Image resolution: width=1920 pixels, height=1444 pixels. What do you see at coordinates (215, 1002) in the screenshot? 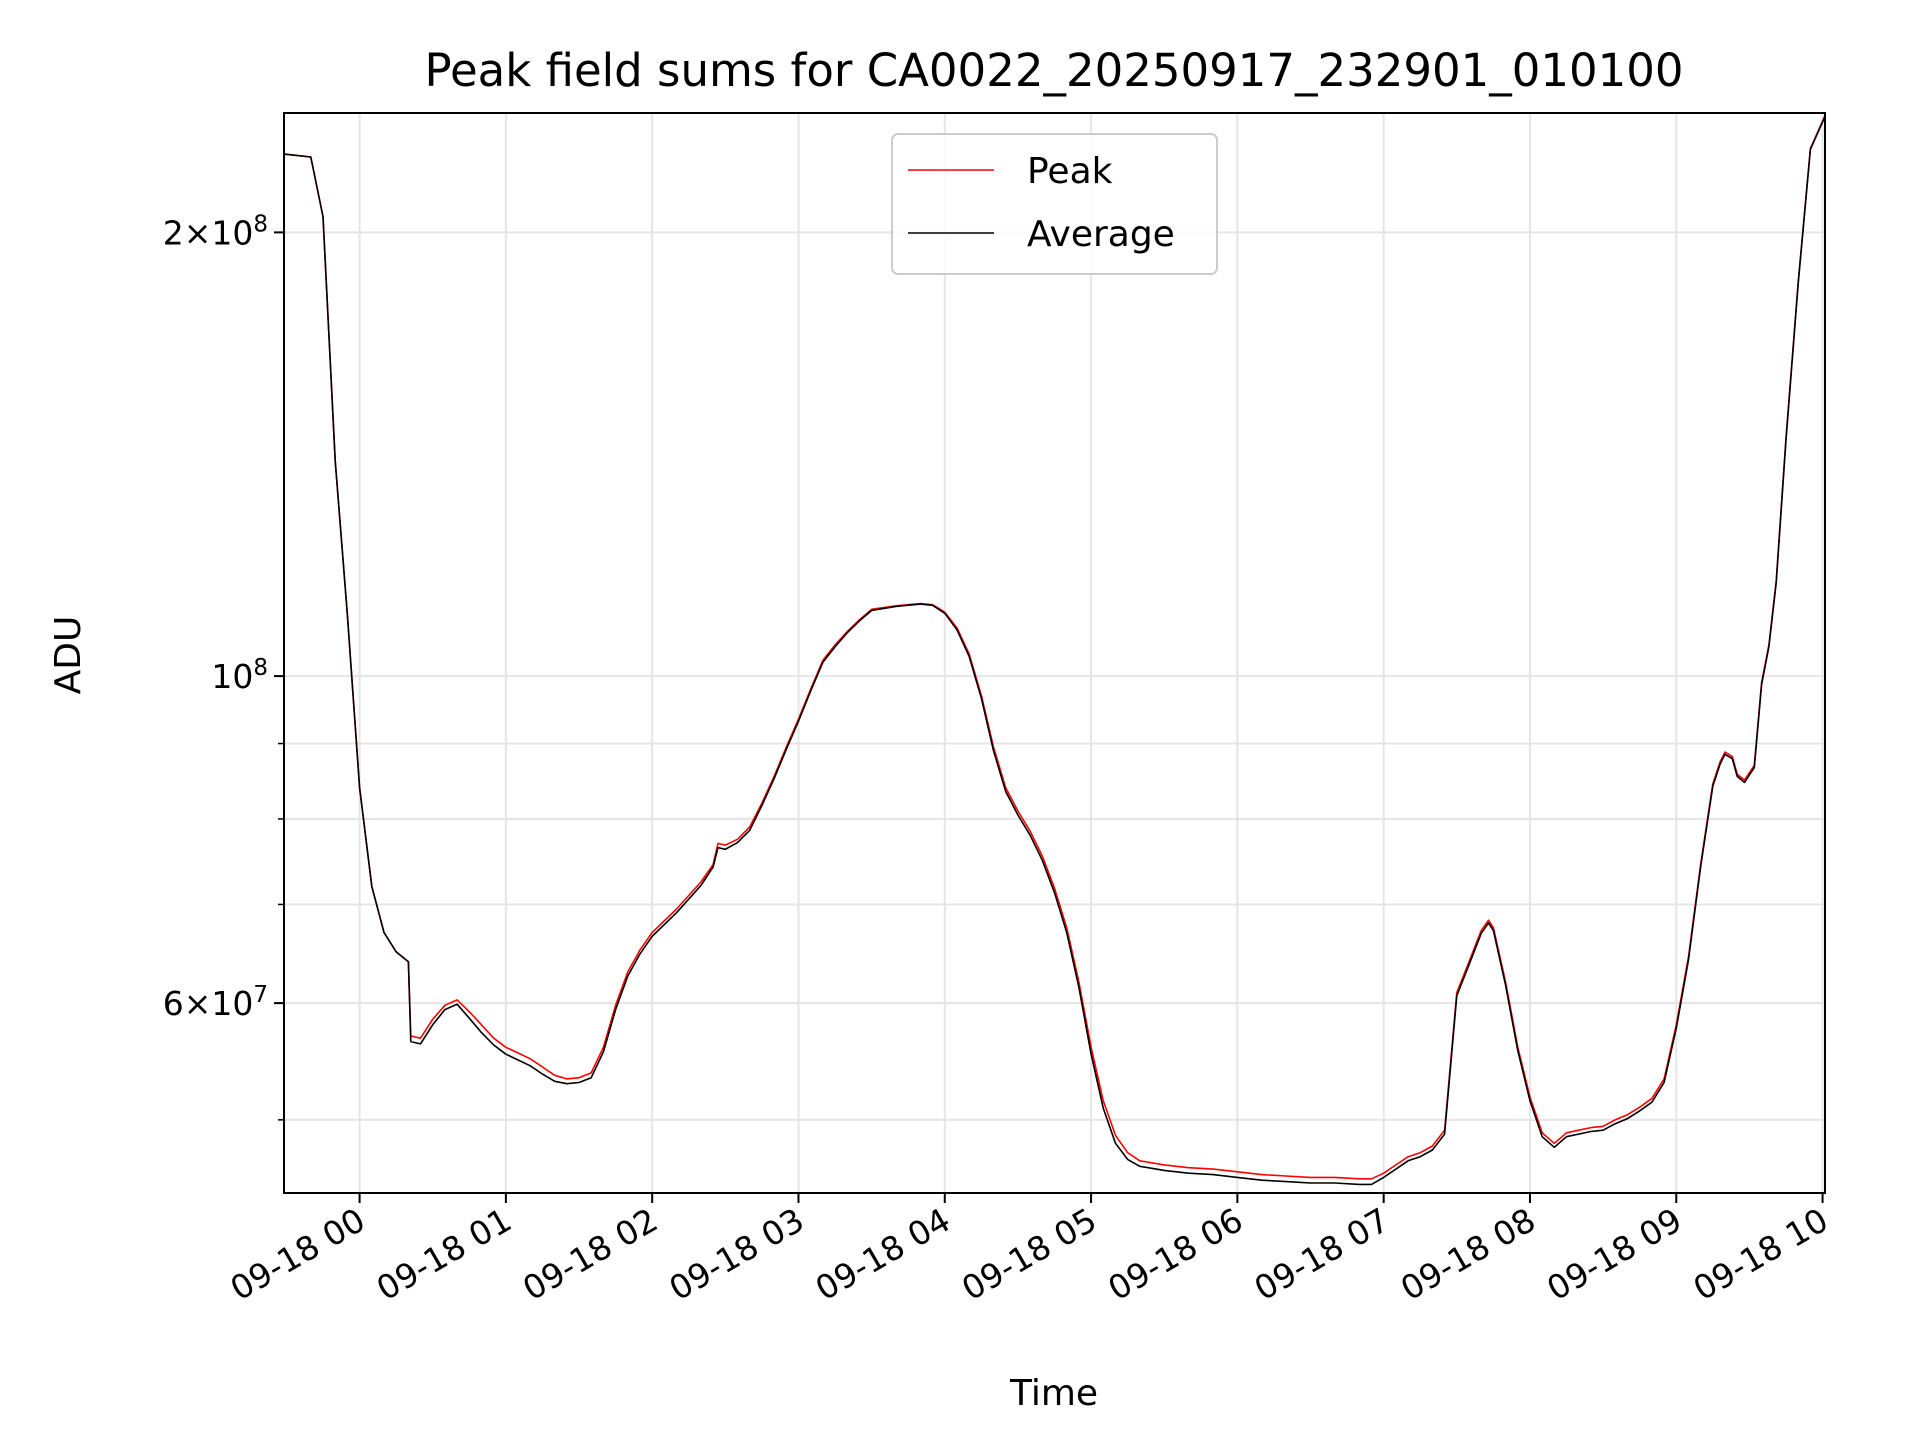
I see `y-tick-label: 6×107` at bounding box center [215, 1002].